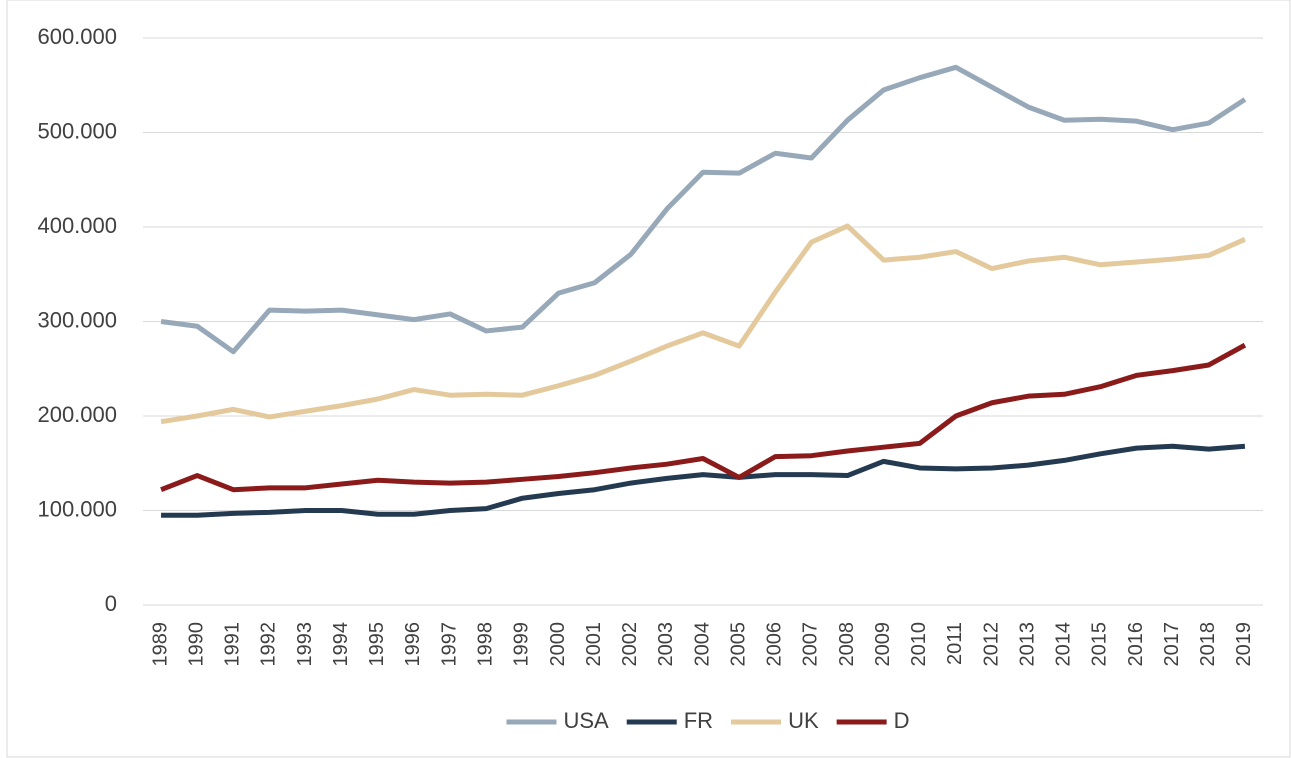  Describe the element at coordinates (77, 414) in the screenshot. I see `y-tick-label: 200.000` at that location.